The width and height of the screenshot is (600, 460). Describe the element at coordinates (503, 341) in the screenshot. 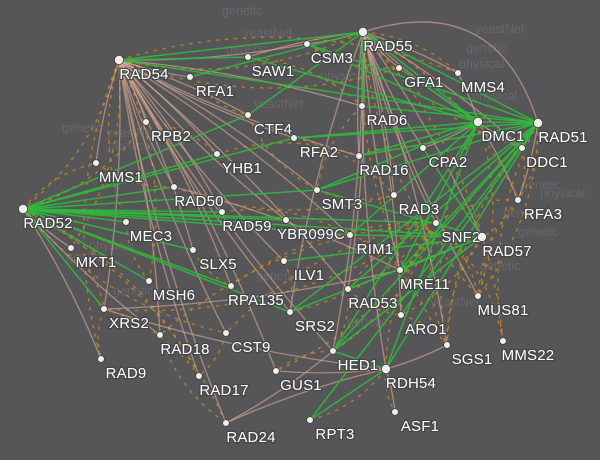

I see `node-dot-mms22` at that location.